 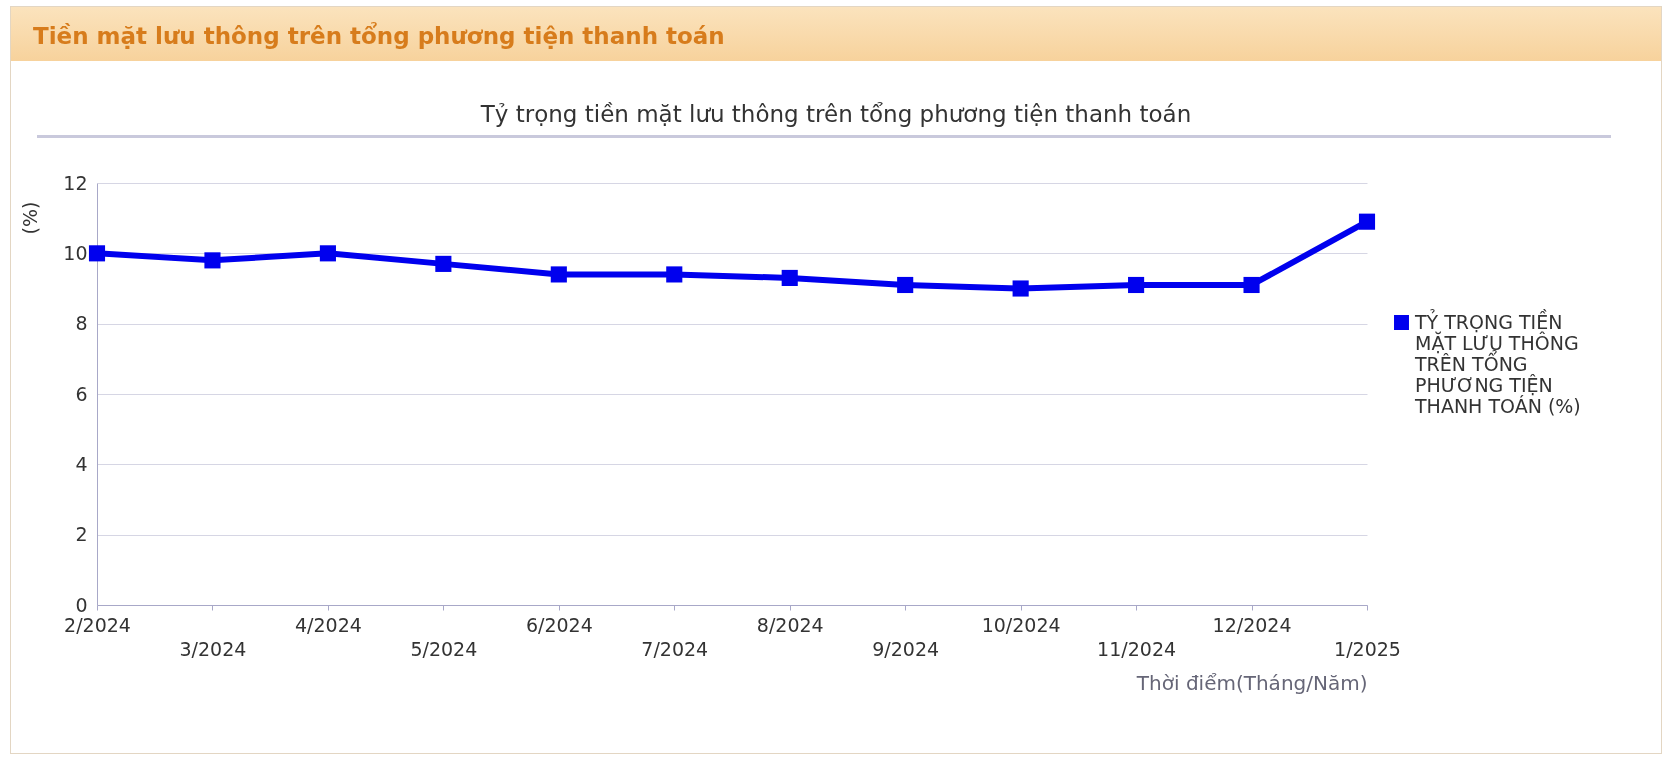 What do you see at coordinates (444, 648) in the screenshot?
I see `x-tick-label: 5/2024` at bounding box center [444, 648].